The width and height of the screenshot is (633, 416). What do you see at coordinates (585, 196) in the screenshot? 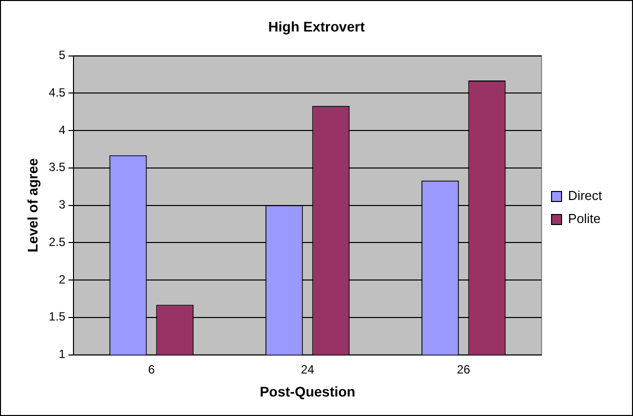
I see `legend-label: Direct` at bounding box center [585, 196].